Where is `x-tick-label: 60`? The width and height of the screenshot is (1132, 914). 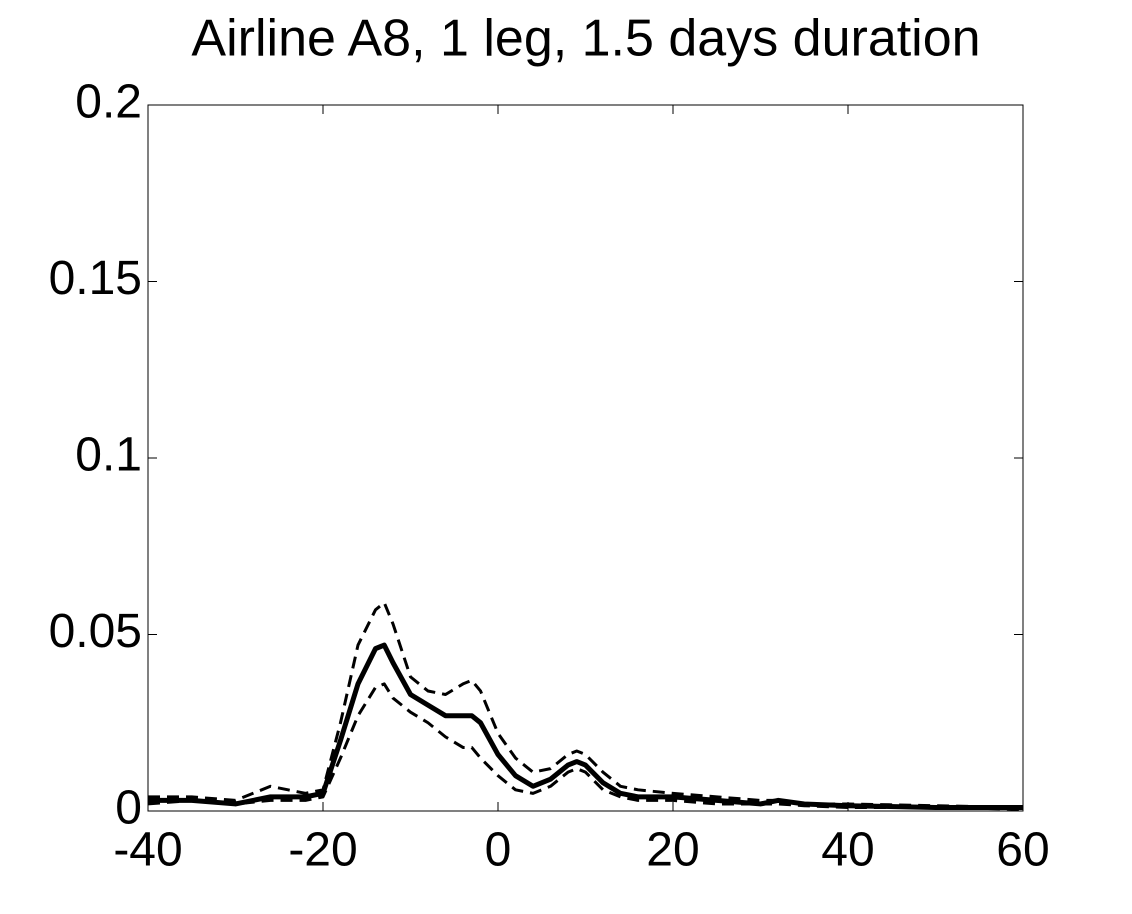 x-tick-label: 60 is located at coordinates (1022, 850).